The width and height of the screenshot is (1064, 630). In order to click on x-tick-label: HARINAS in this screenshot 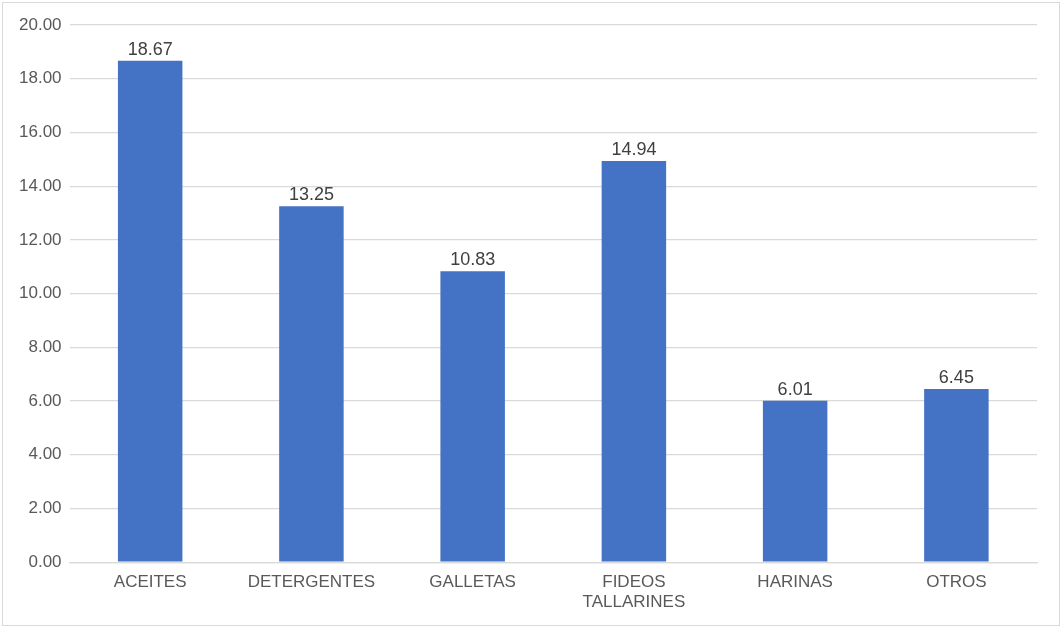, I will do `click(795, 582)`.